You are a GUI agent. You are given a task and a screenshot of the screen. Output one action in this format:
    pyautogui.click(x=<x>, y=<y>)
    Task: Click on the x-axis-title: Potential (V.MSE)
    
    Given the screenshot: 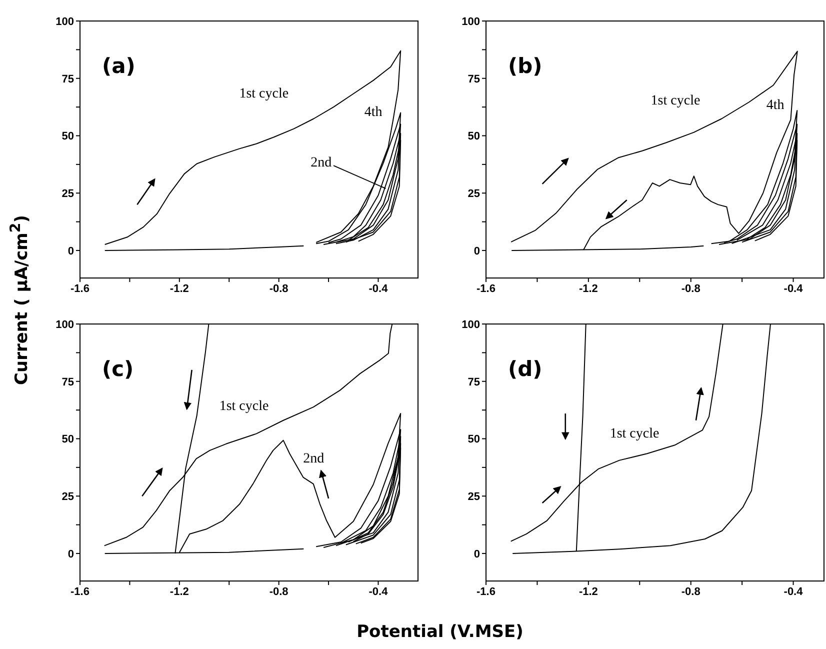 What is the action you would take?
    pyautogui.click(x=440, y=632)
    